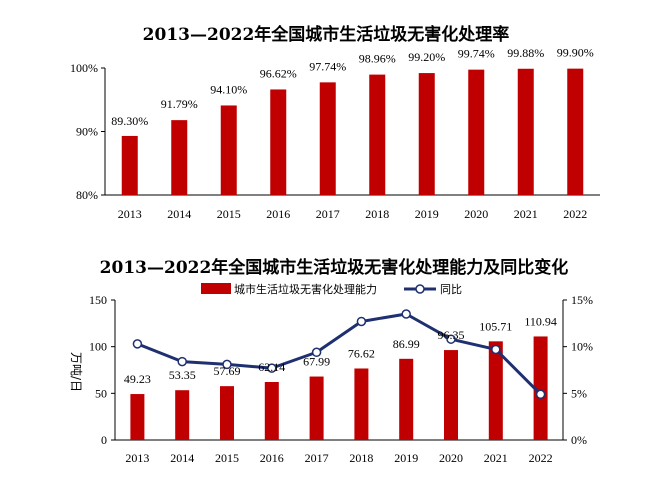 The height and width of the screenshot is (486, 652). Describe the element at coordinates (305, 289) in the screenshot. I see `legend-bar-label: 城市生活垃圾无害化处理能力` at that location.